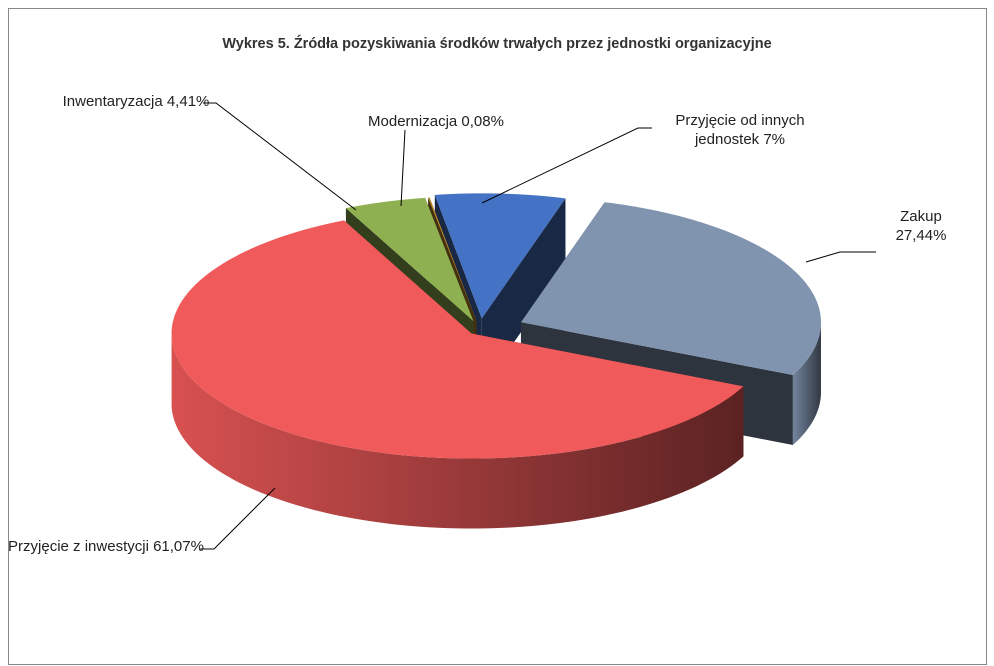 This screenshot has height=666, width=994. I want to click on label-value: 27,44%, so click(921, 235).